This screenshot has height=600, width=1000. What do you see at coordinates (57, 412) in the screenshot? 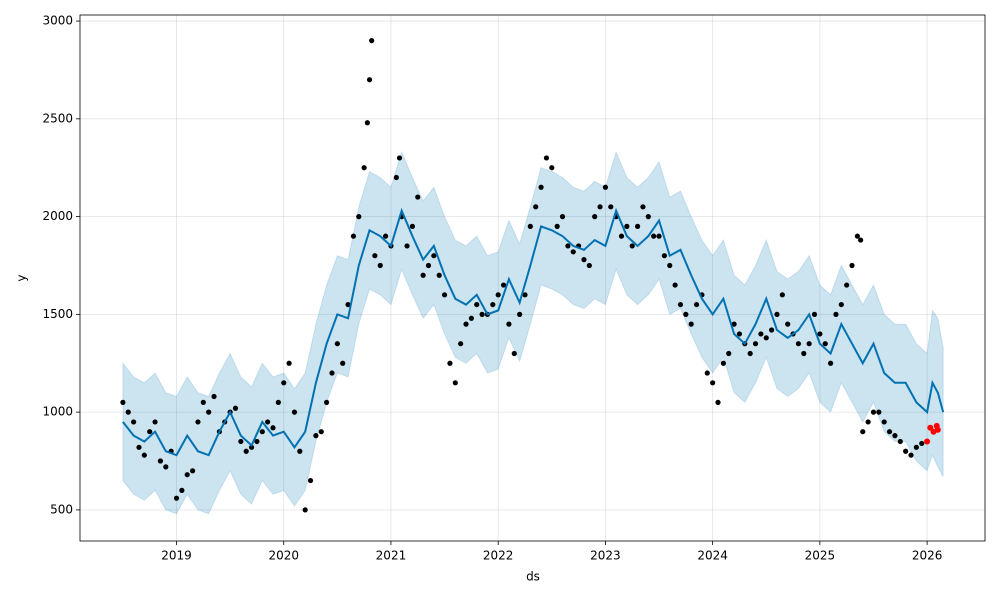
I see `y-tick-label: 1000` at bounding box center [57, 412].